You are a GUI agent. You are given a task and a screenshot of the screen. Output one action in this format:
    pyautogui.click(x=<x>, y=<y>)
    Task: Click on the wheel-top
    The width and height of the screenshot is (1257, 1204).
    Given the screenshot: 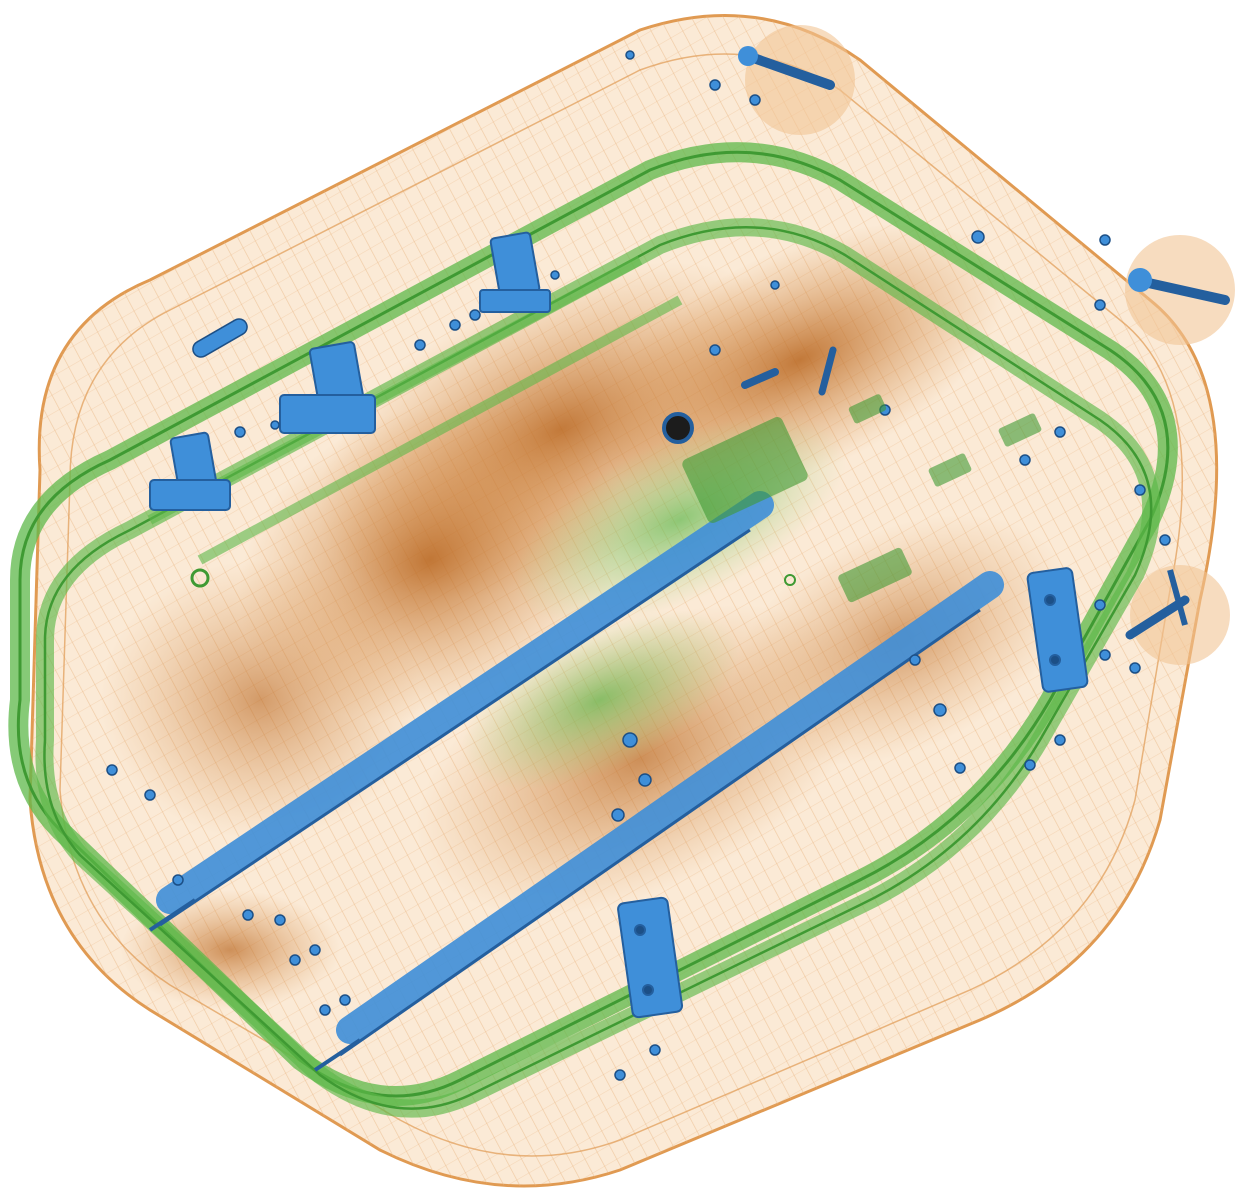 What is the action you would take?
    pyautogui.click(x=796, y=80)
    